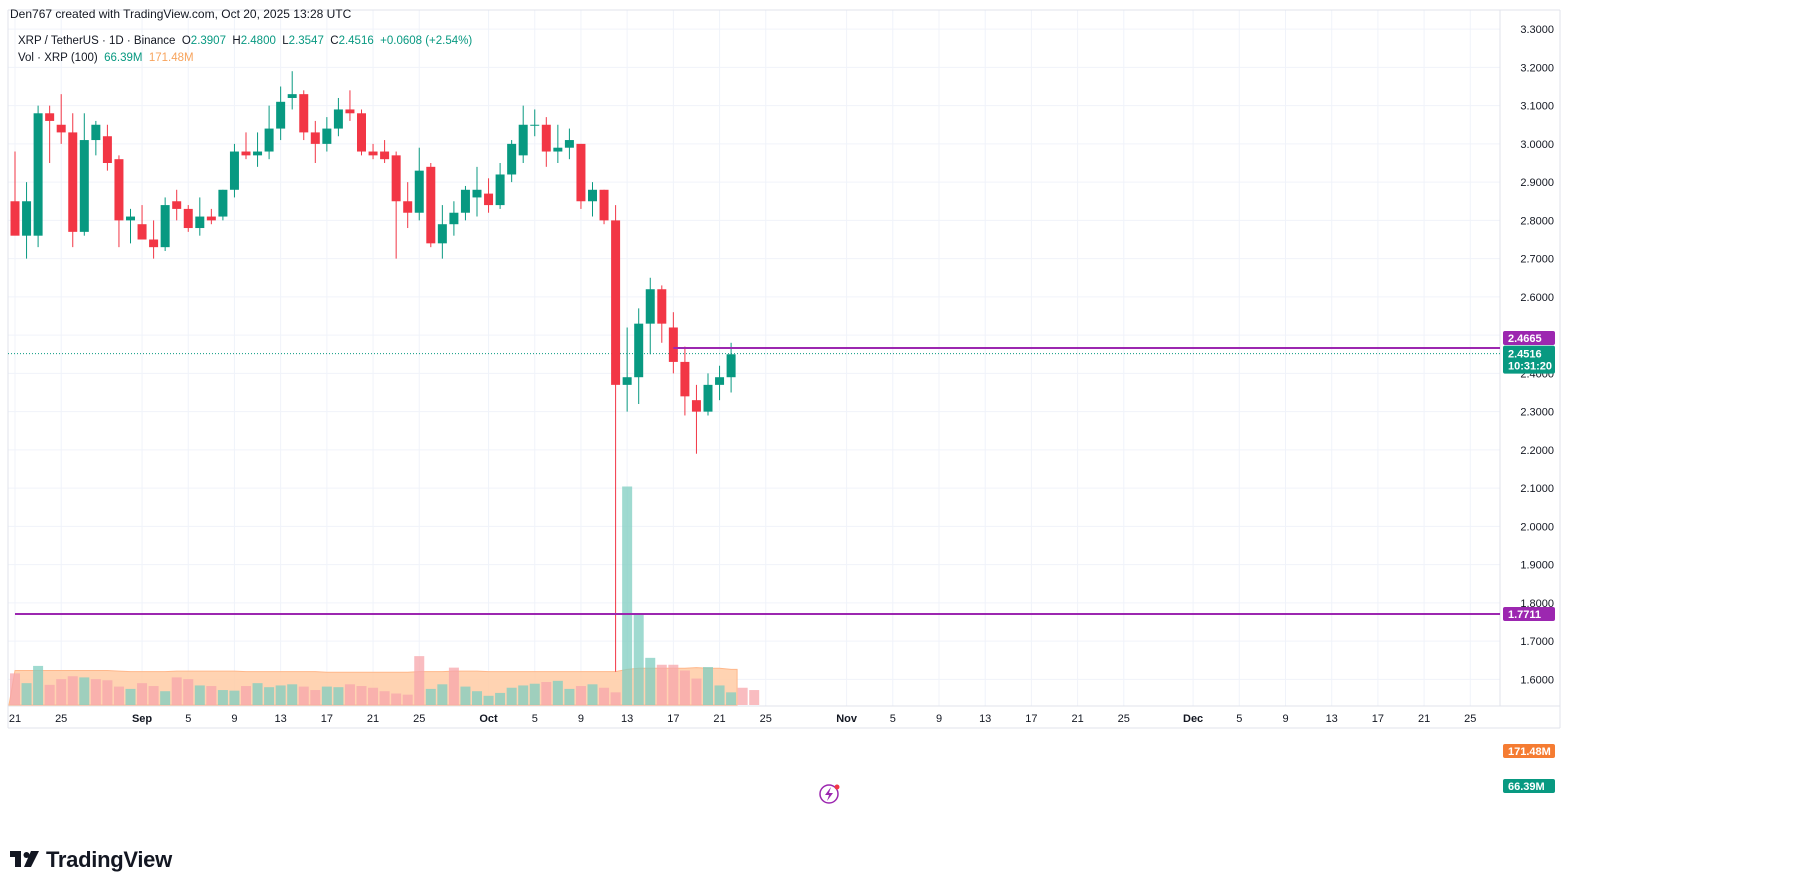 The width and height of the screenshot is (1793, 895). What do you see at coordinates (1524, 615) in the screenshot?
I see `level-price-label-text: 1.7711` at bounding box center [1524, 615].